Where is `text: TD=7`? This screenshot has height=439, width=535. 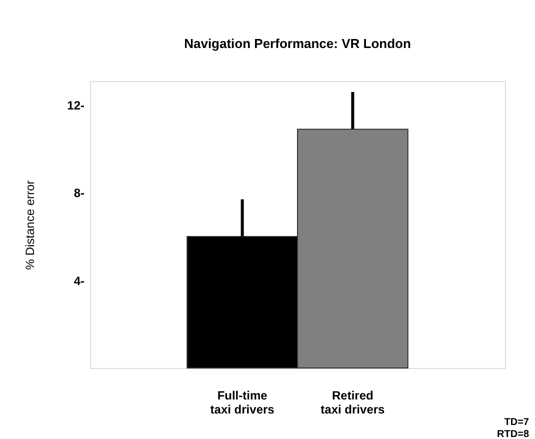 text: TD=7 is located at coordinates (517, 422).